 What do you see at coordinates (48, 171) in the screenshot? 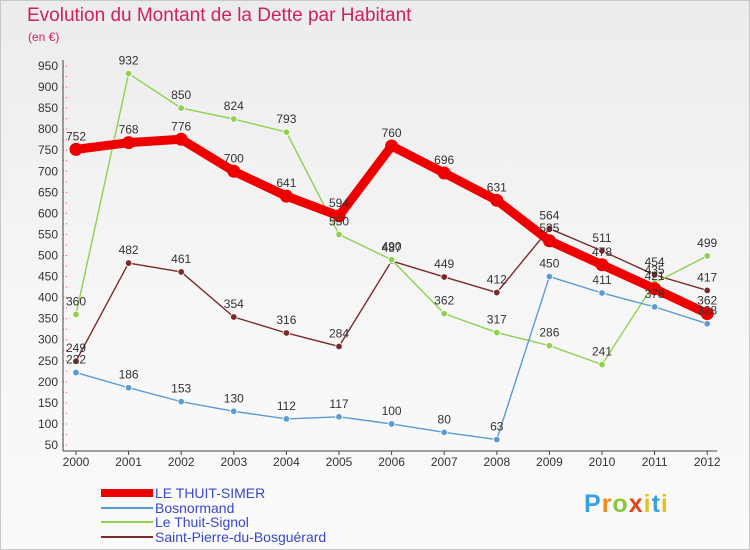
I see `y-tick-label: 700` at bounding box center [48, 171].